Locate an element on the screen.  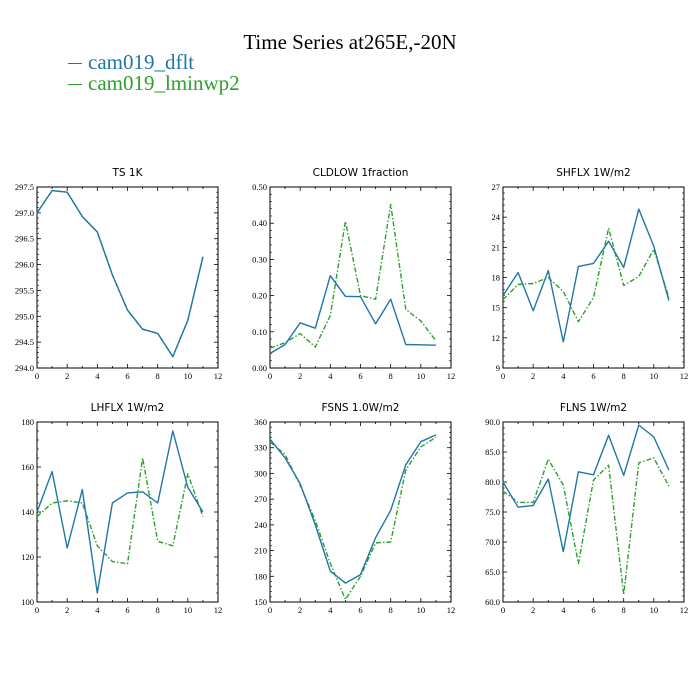
y-tick-label: 296.0 is located at coordinates (24, 265).